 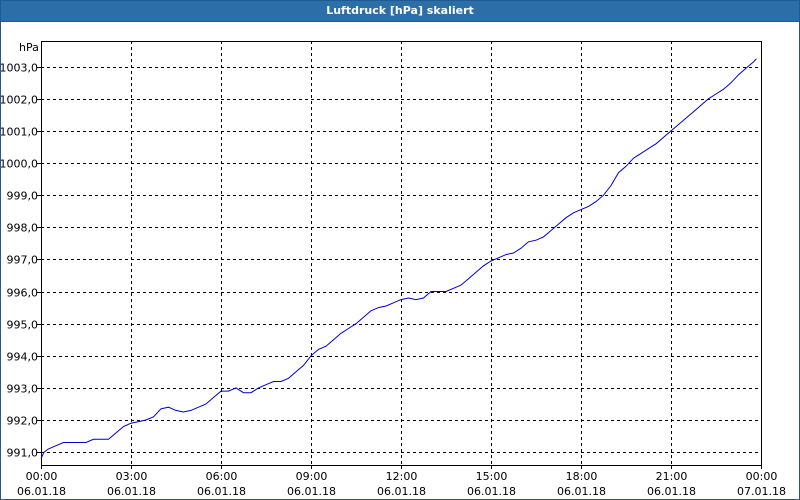 What do you see at coordinates (761, 491) in the screenshot?
I see `x-tick-date-label: 07.01.18` at bounding box center [761, 491].